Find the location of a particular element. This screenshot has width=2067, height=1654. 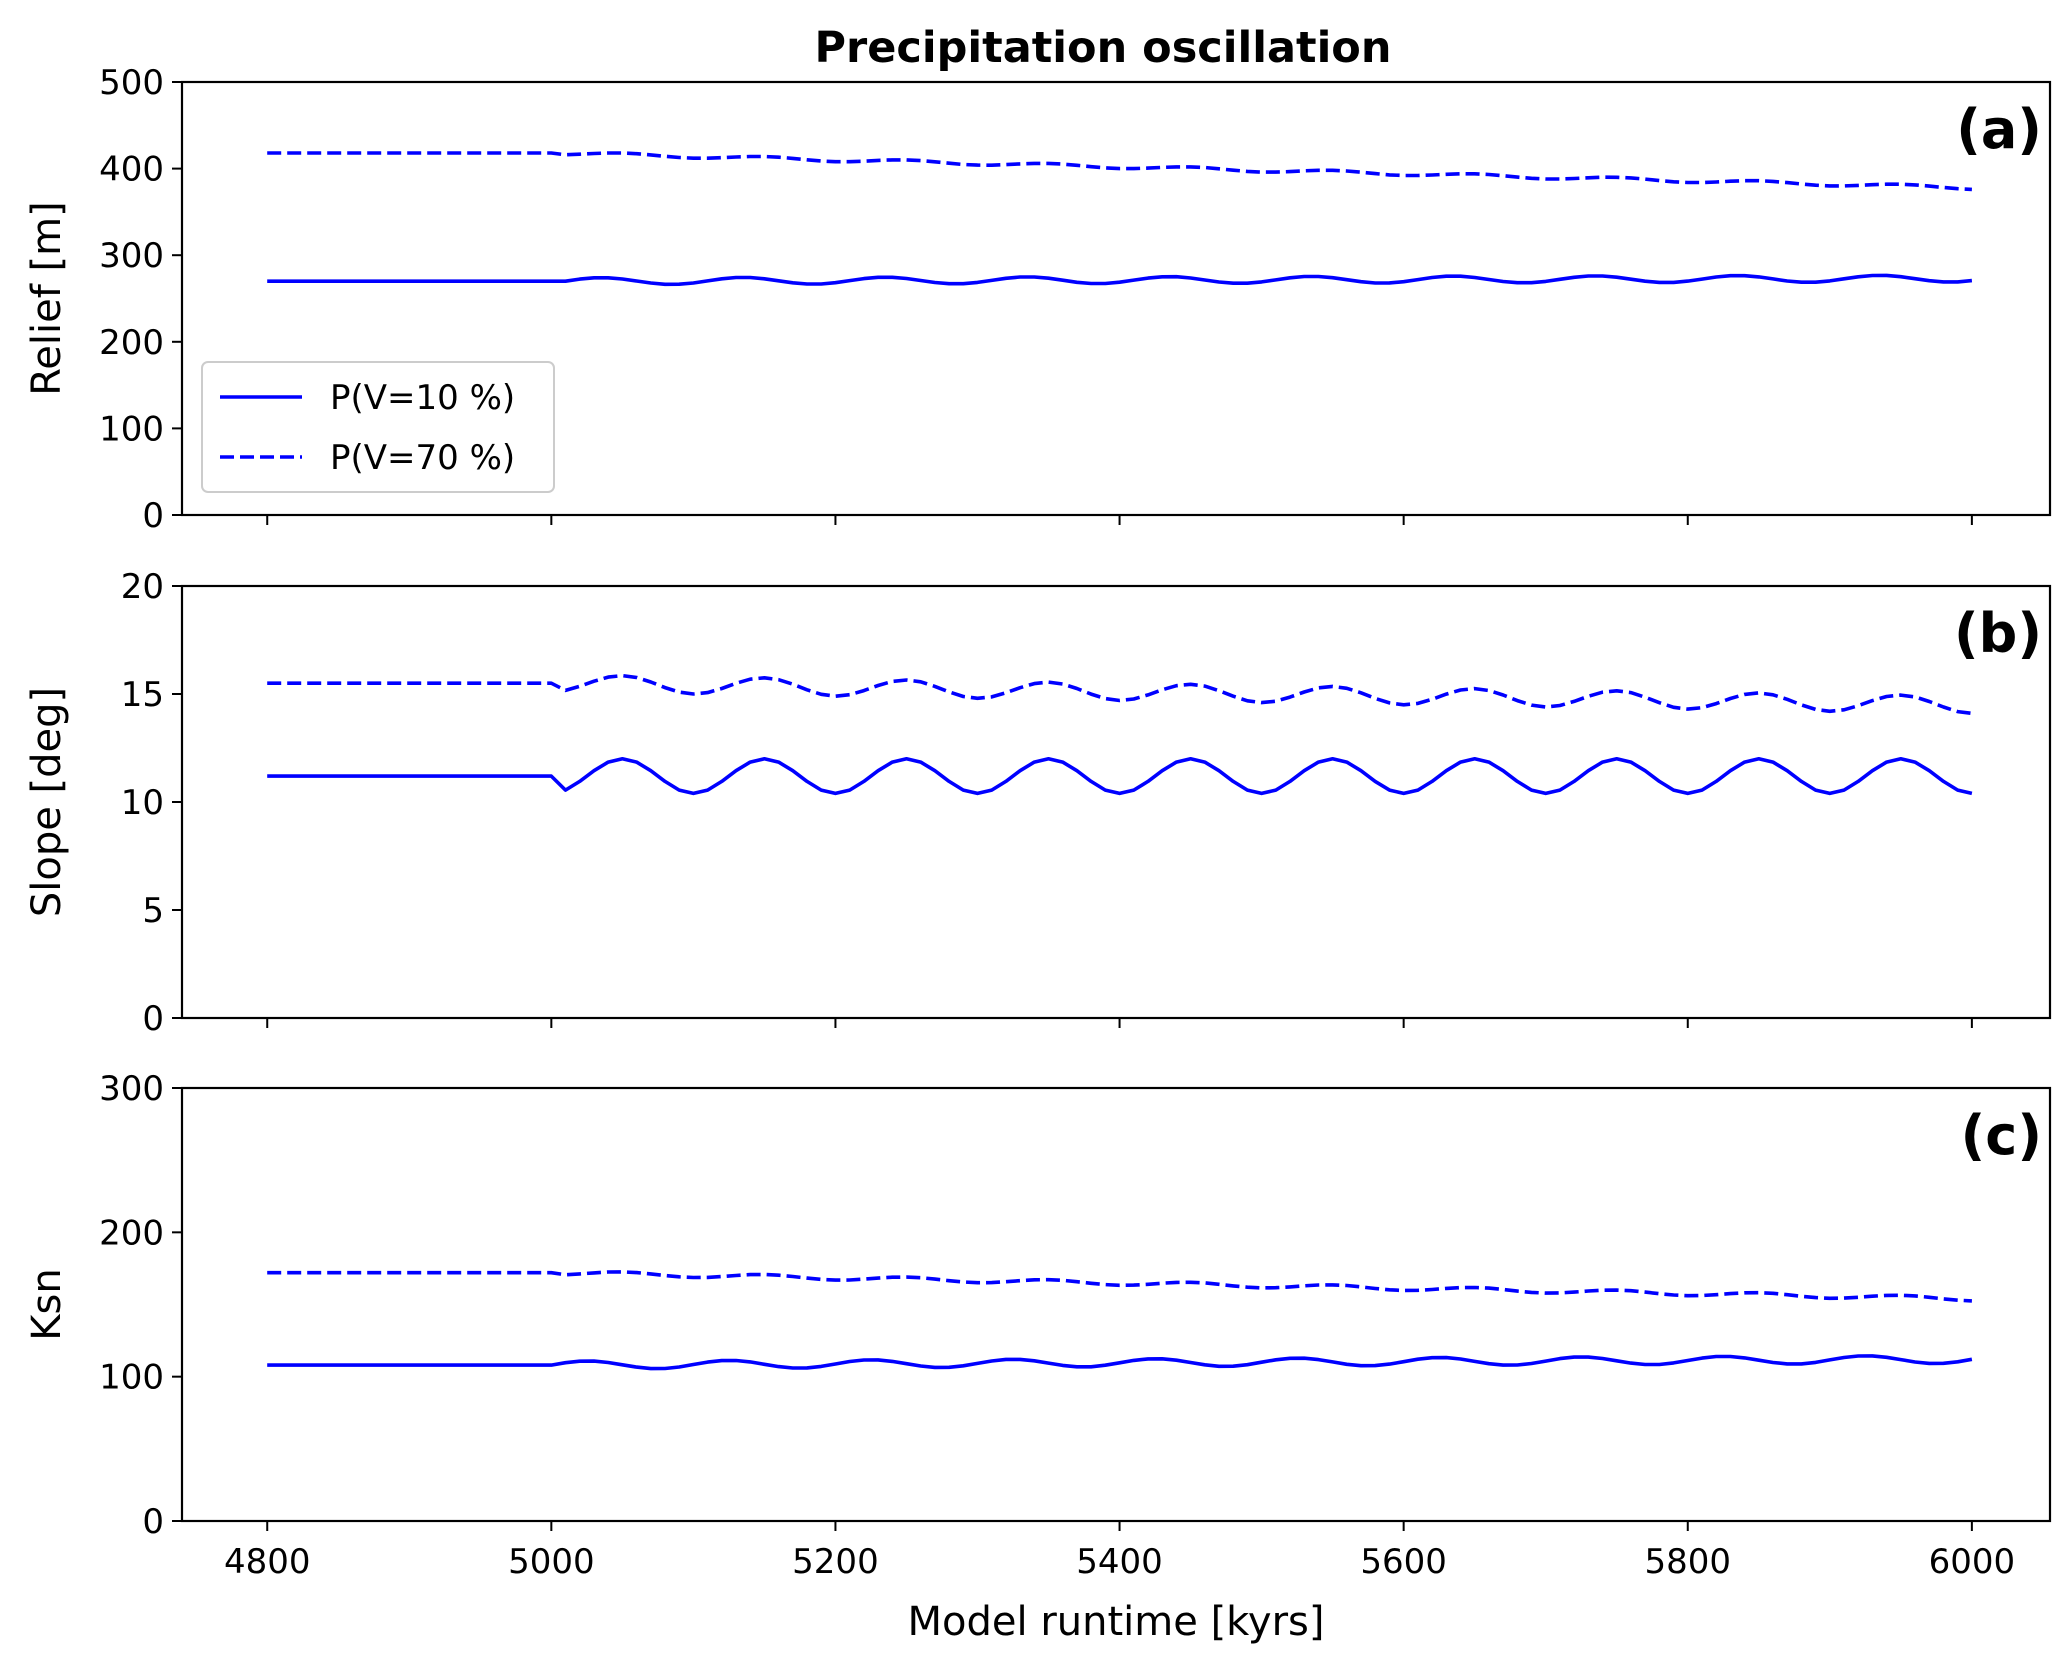

panel-label: (b) is located at coordinates (1998, 633).